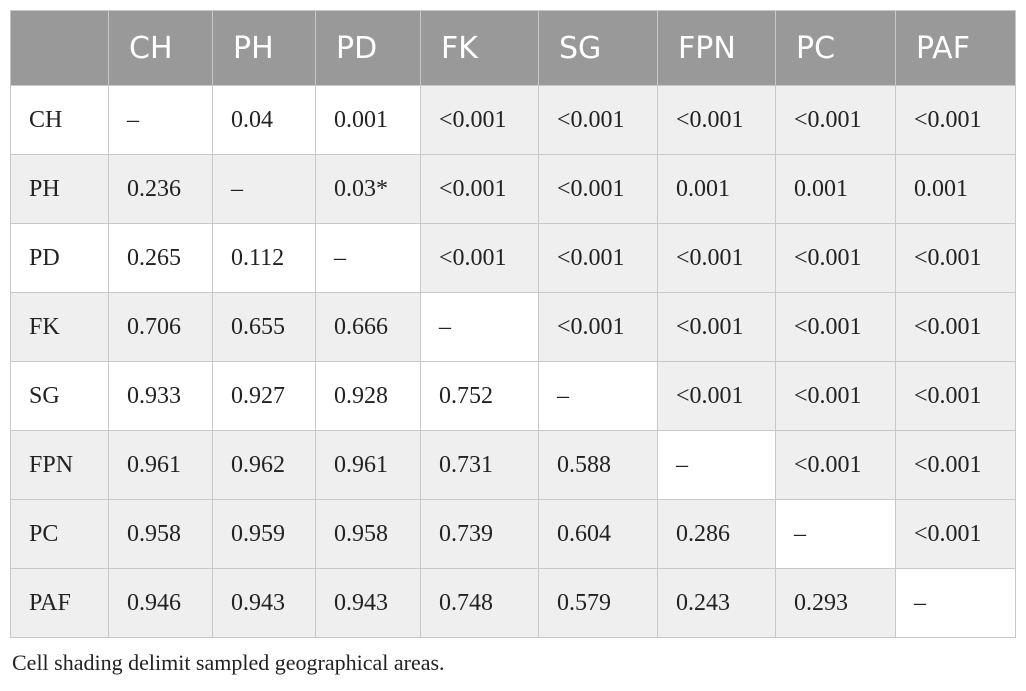 Image resolution: width=1026 pixels, height=691 pixels. I want to click on row-header: CH, so click(59, 120).